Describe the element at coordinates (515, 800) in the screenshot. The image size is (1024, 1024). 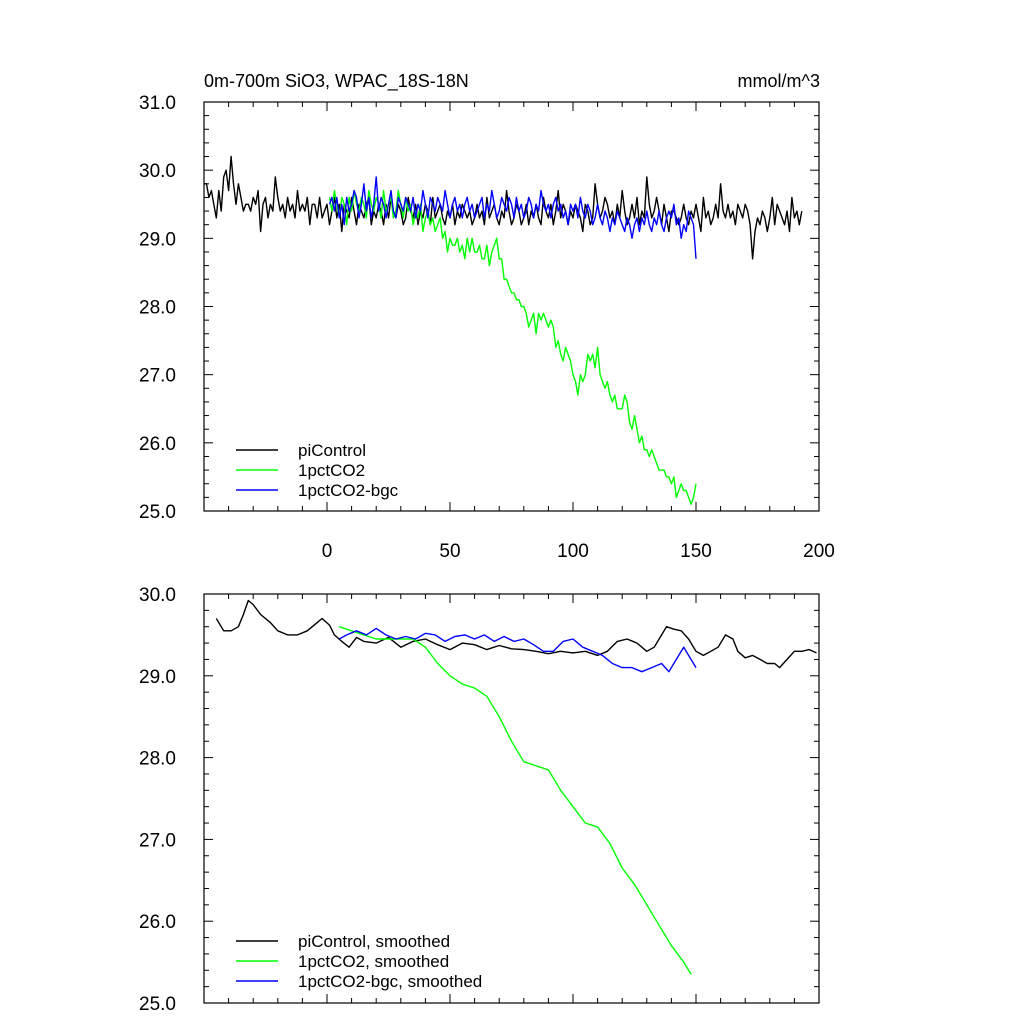
I see `series-line-1pctco2-smoothed` at that location.